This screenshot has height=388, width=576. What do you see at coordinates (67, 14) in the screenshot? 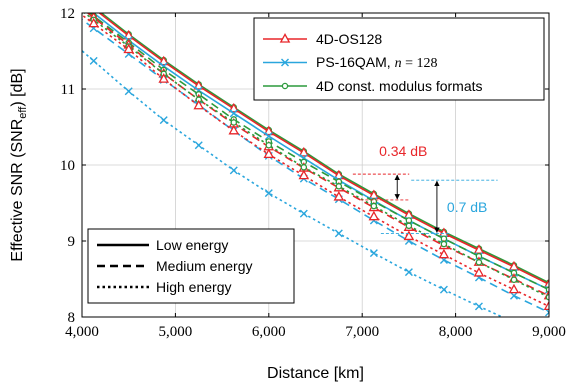
I see `y-tick-label: 12` at bounding box center [67, 14].